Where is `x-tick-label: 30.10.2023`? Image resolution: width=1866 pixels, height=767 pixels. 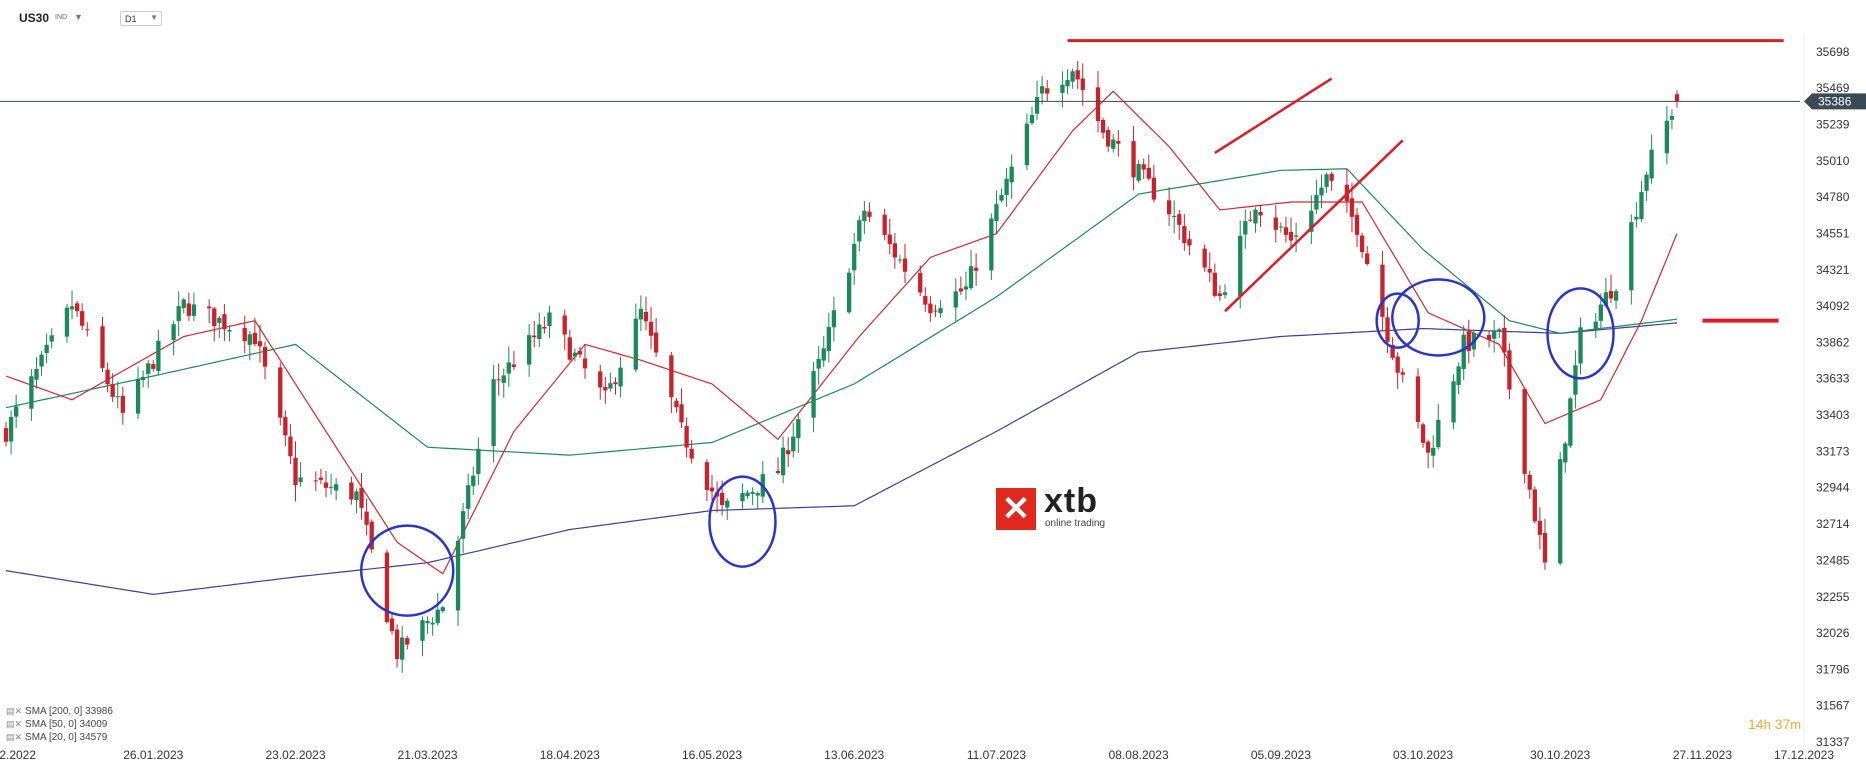
x-tick-label: 30.10.2023 is located at coordinates (1560, 755).